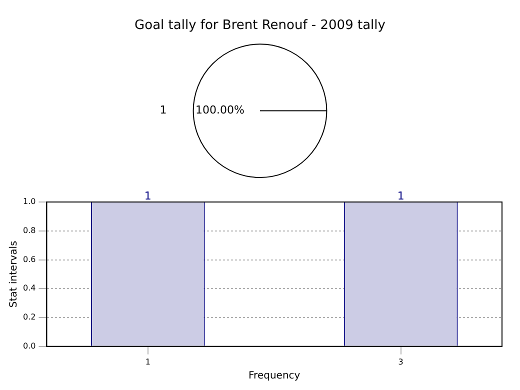 The width and height of the screenshot is (520, 390). Describe the element at coordinates (260, 26) in the screenshot. I see `chart-title: Goal tally for Brent Renouf - 2009 tally` at that location.